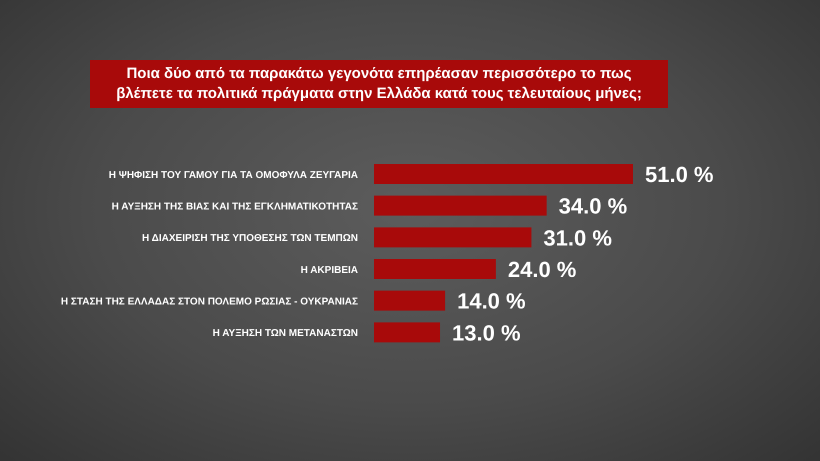 The image size is (820, 461). I want to click on y-tick-label: Η ΣΤΑΣΗ ΤΗΣ ΕΛΛΑΔΑΣ ΣΤΟΝ ΠΟΛΕΜΟ ΡΩΣΙΑΣ - ΟΥΚΡΑΝΙΑΣ, so click(209, 302).